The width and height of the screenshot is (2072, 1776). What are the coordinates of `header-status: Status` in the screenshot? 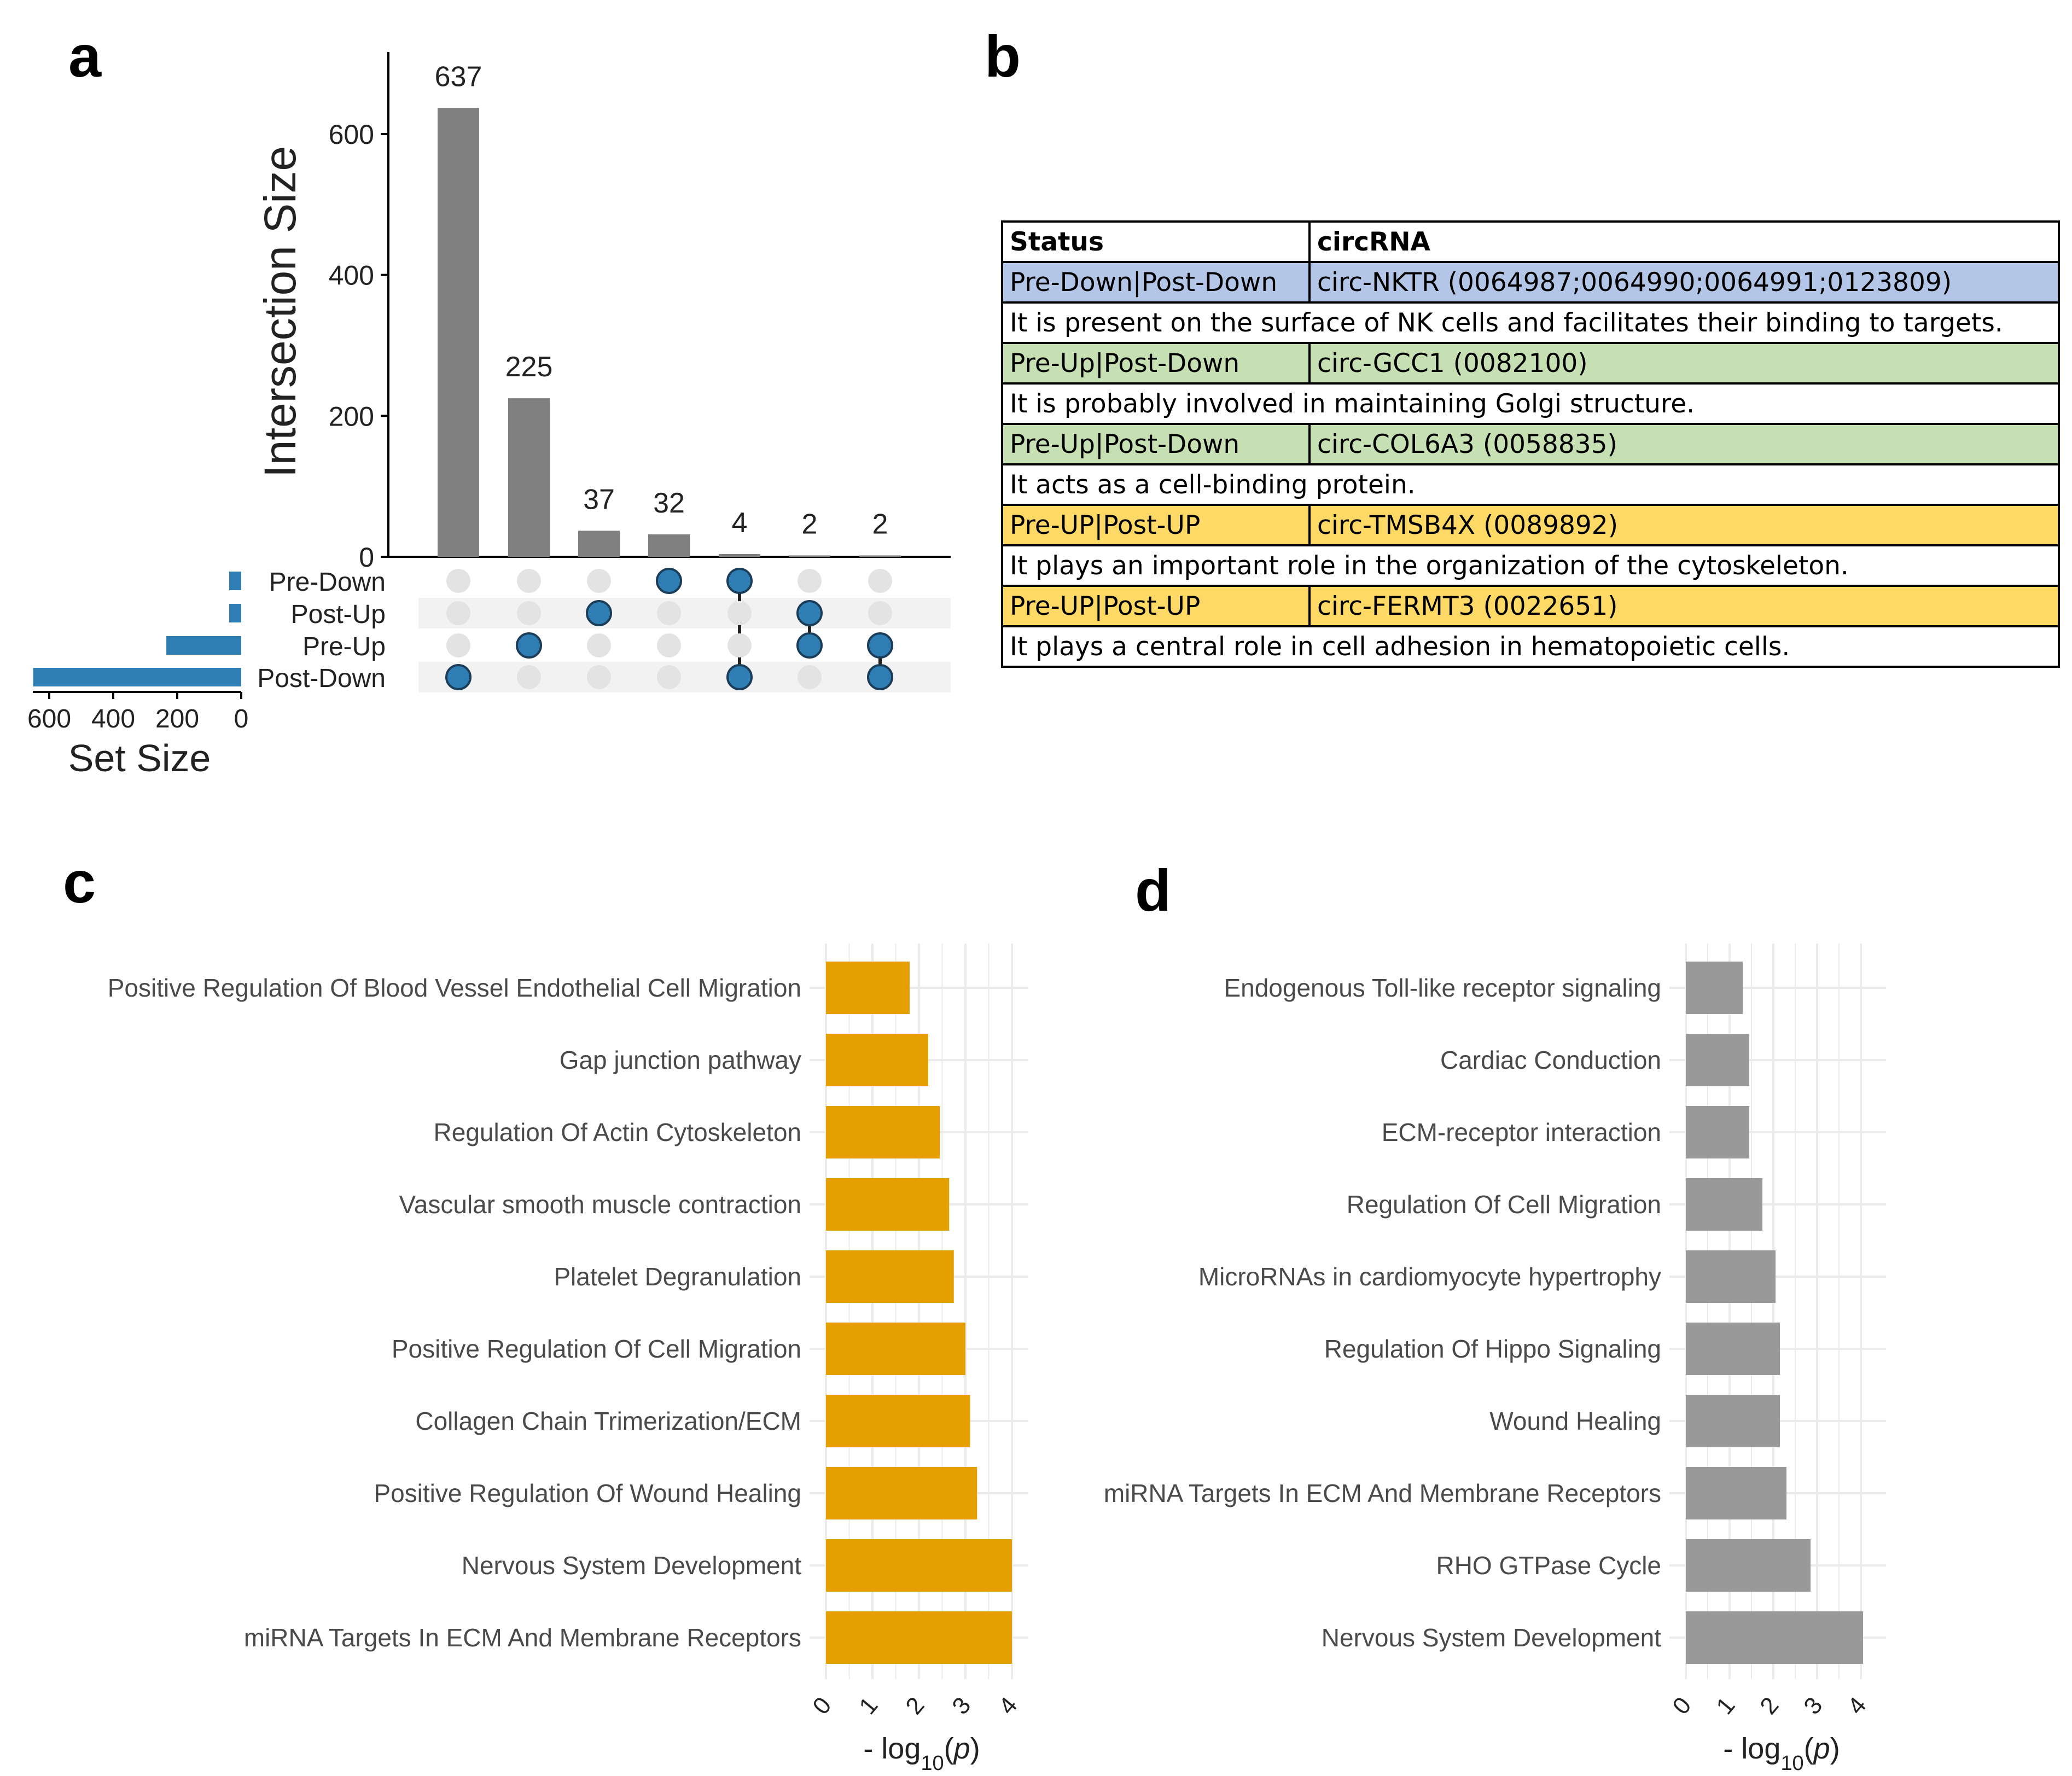 It's located at (1156, 241).